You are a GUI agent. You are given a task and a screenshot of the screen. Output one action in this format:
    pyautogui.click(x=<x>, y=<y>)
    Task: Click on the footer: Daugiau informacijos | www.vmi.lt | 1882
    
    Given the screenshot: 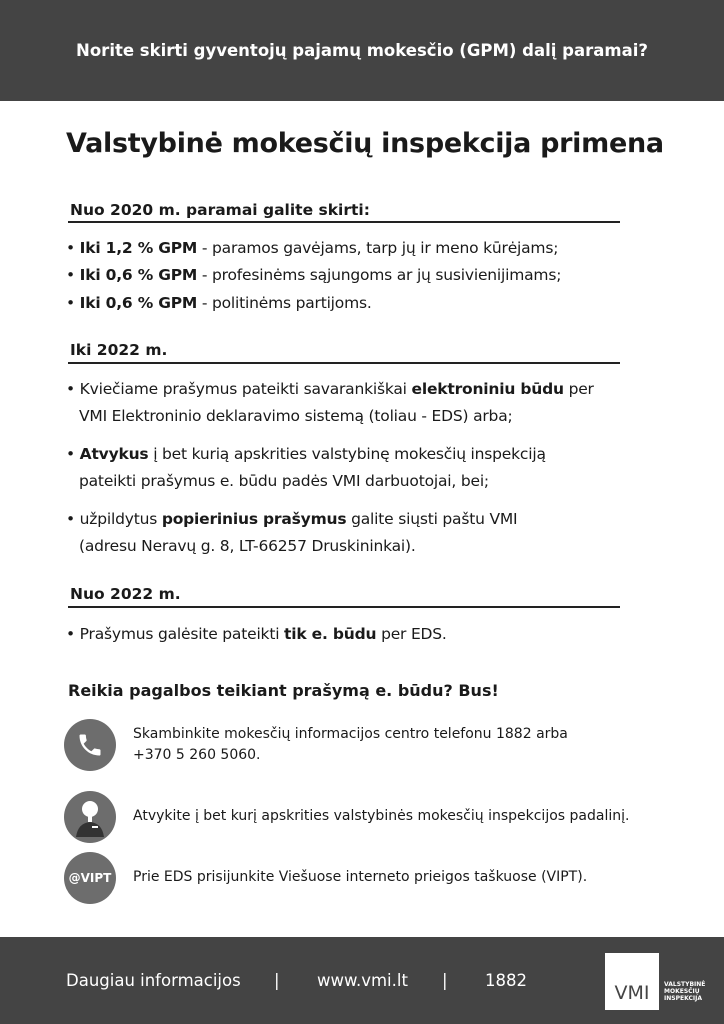 What is the action you would take?
    pyautogui.click(x=362, y=980)
    